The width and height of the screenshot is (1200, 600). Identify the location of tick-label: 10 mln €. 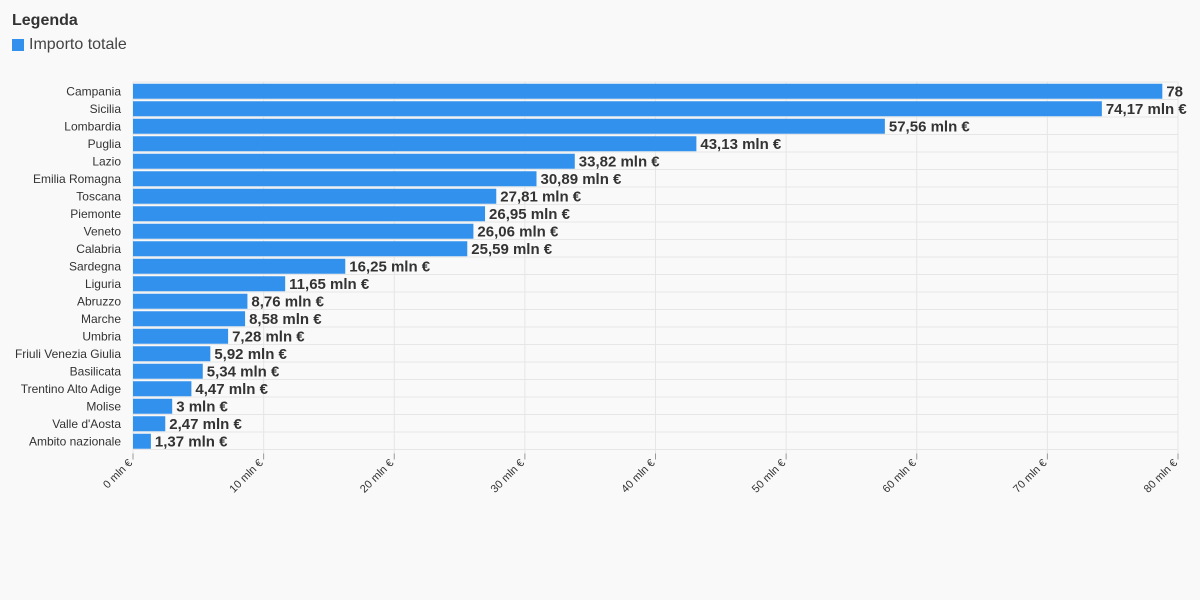
(246, 476).